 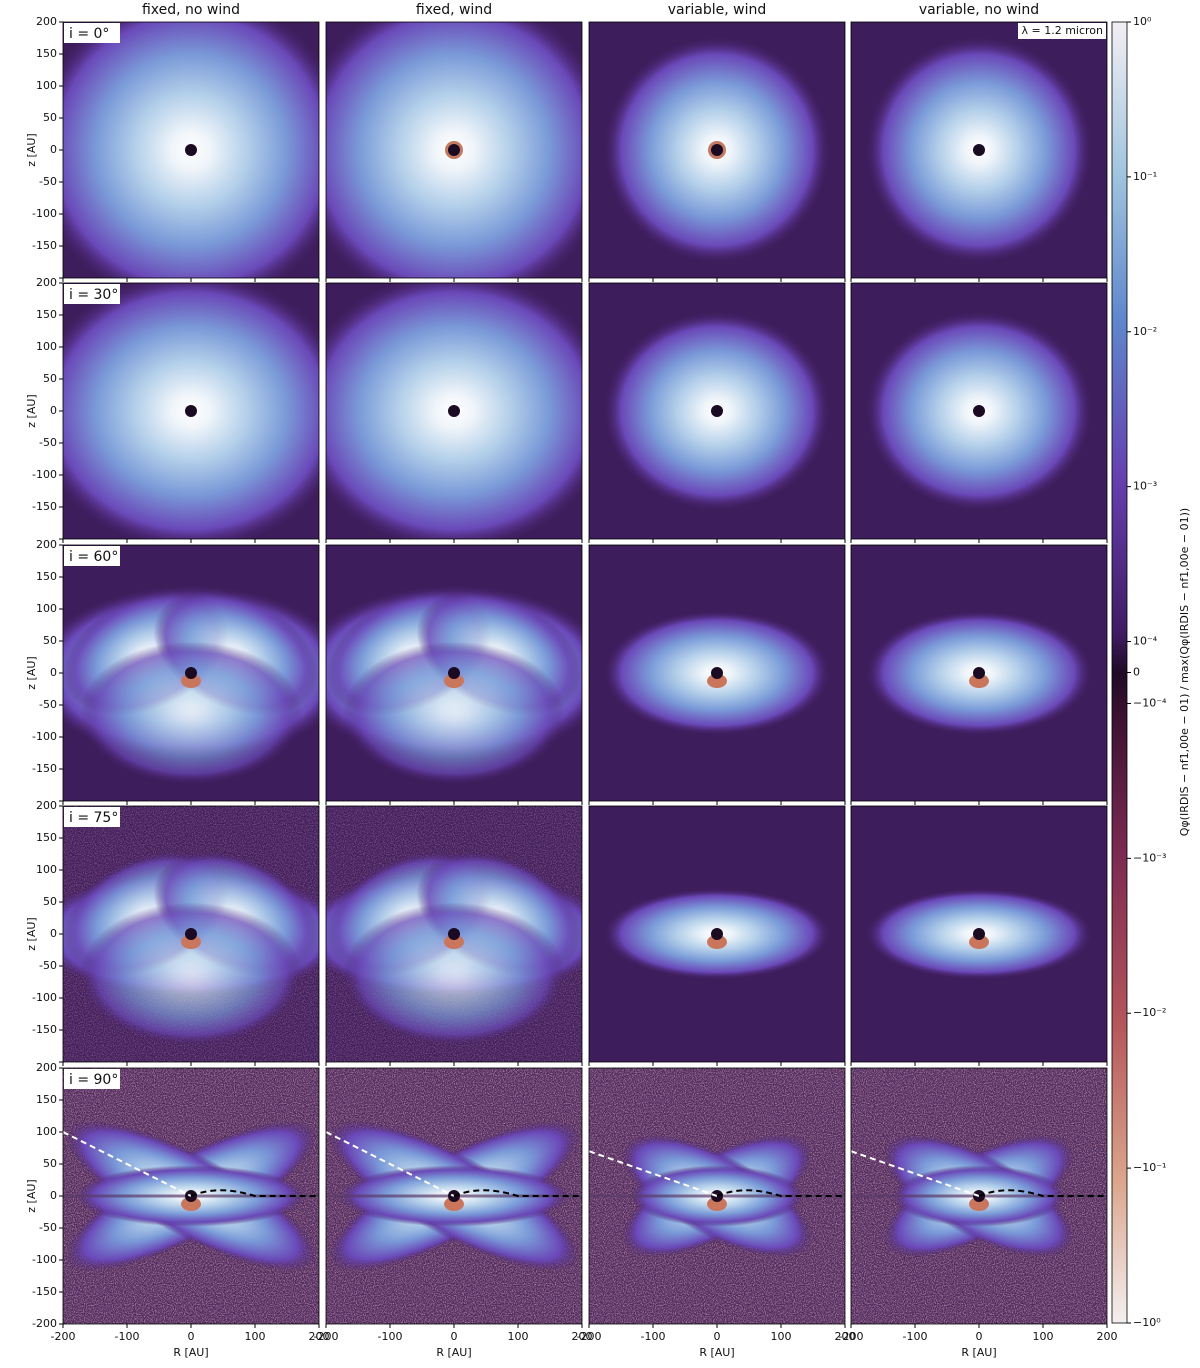 What do you see at coordinates (1119, 672) in the screenshot?
I see `colorbar` at bounding box center [1119, 672].